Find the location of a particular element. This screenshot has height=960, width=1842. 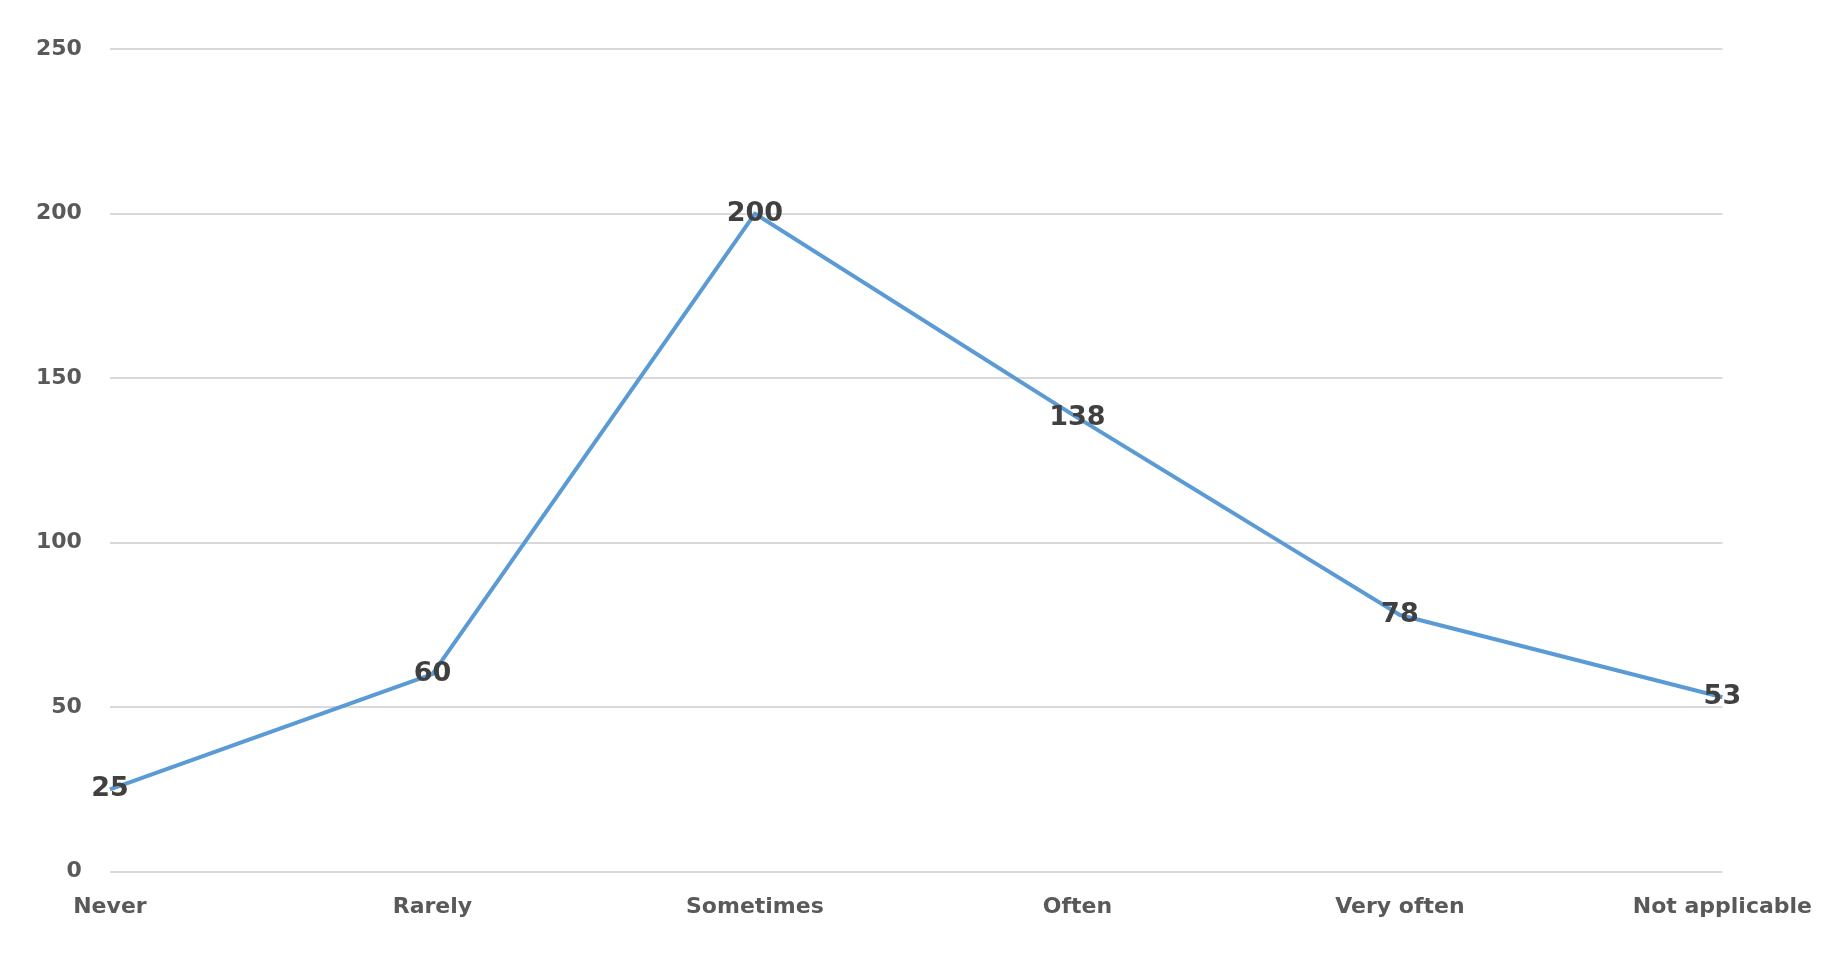

y-tick-label: 100 is located at coordinates (58, 541).